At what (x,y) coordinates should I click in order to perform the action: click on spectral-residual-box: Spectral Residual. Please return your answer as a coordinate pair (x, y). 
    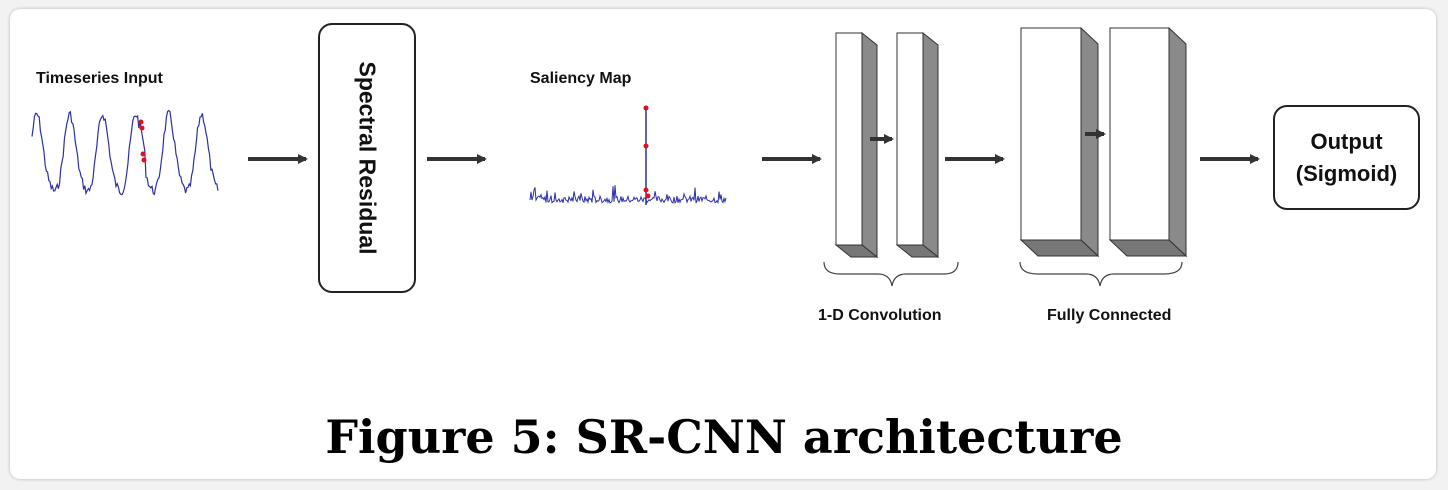
    Looking at the image, I should click on (367, 158).